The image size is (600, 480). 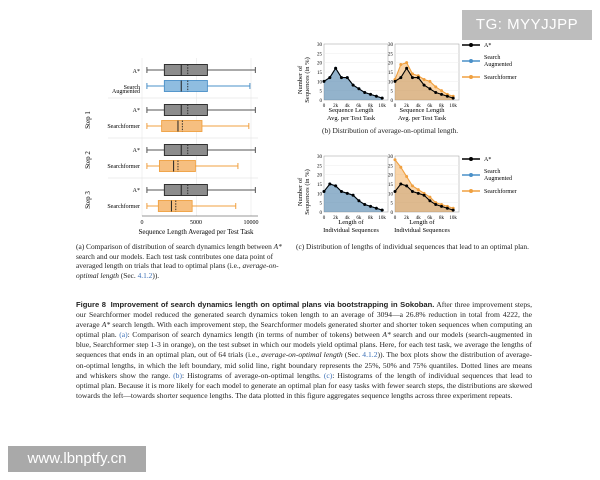 What do you see at coordinates (487, 160) in the screenshot?
I see `legend-astar: A*` at bounding box center [487, 160].